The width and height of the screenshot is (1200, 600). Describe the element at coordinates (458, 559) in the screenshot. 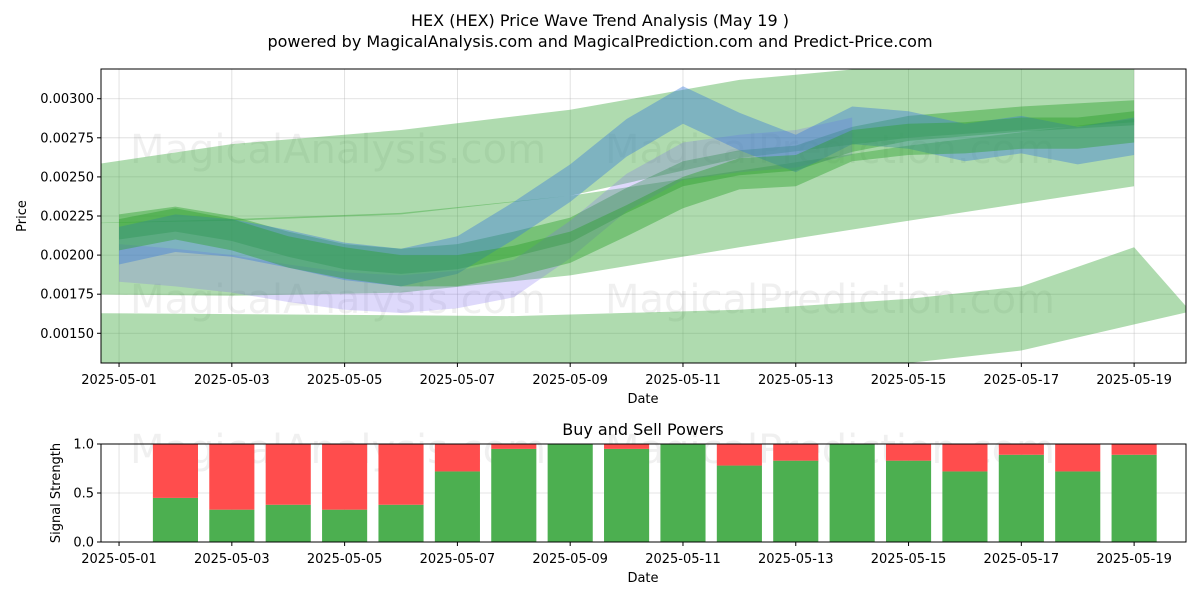

I see `bottom-x-tick-label-3: 2025-05-07` at that location.